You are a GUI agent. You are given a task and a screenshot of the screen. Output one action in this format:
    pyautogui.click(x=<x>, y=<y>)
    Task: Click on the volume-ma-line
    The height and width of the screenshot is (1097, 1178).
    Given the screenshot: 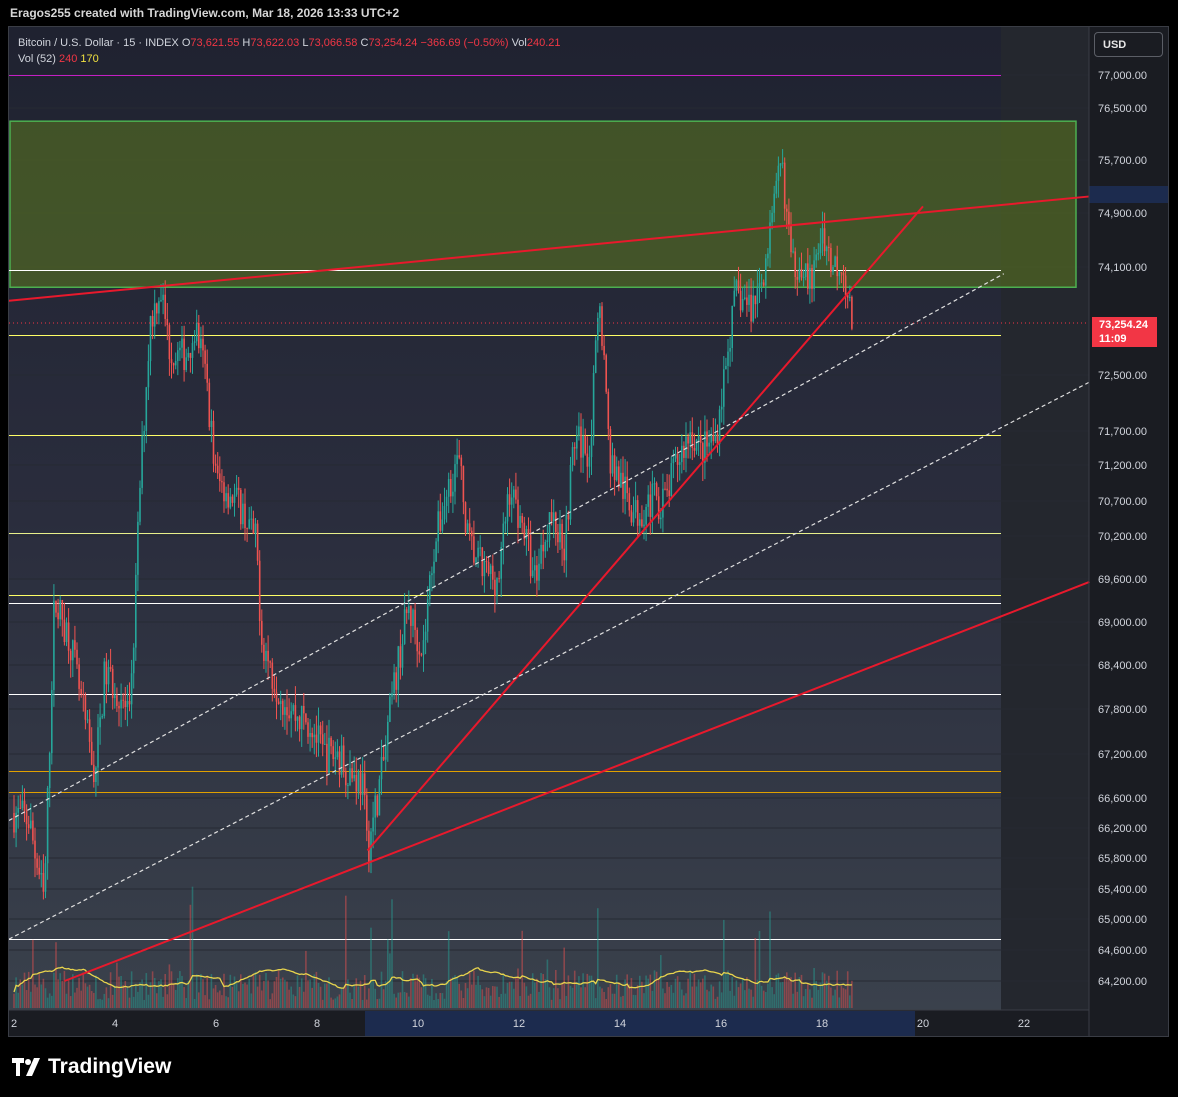 What is the action you would take?
    pyautogui.click(x=432, y=979)
    